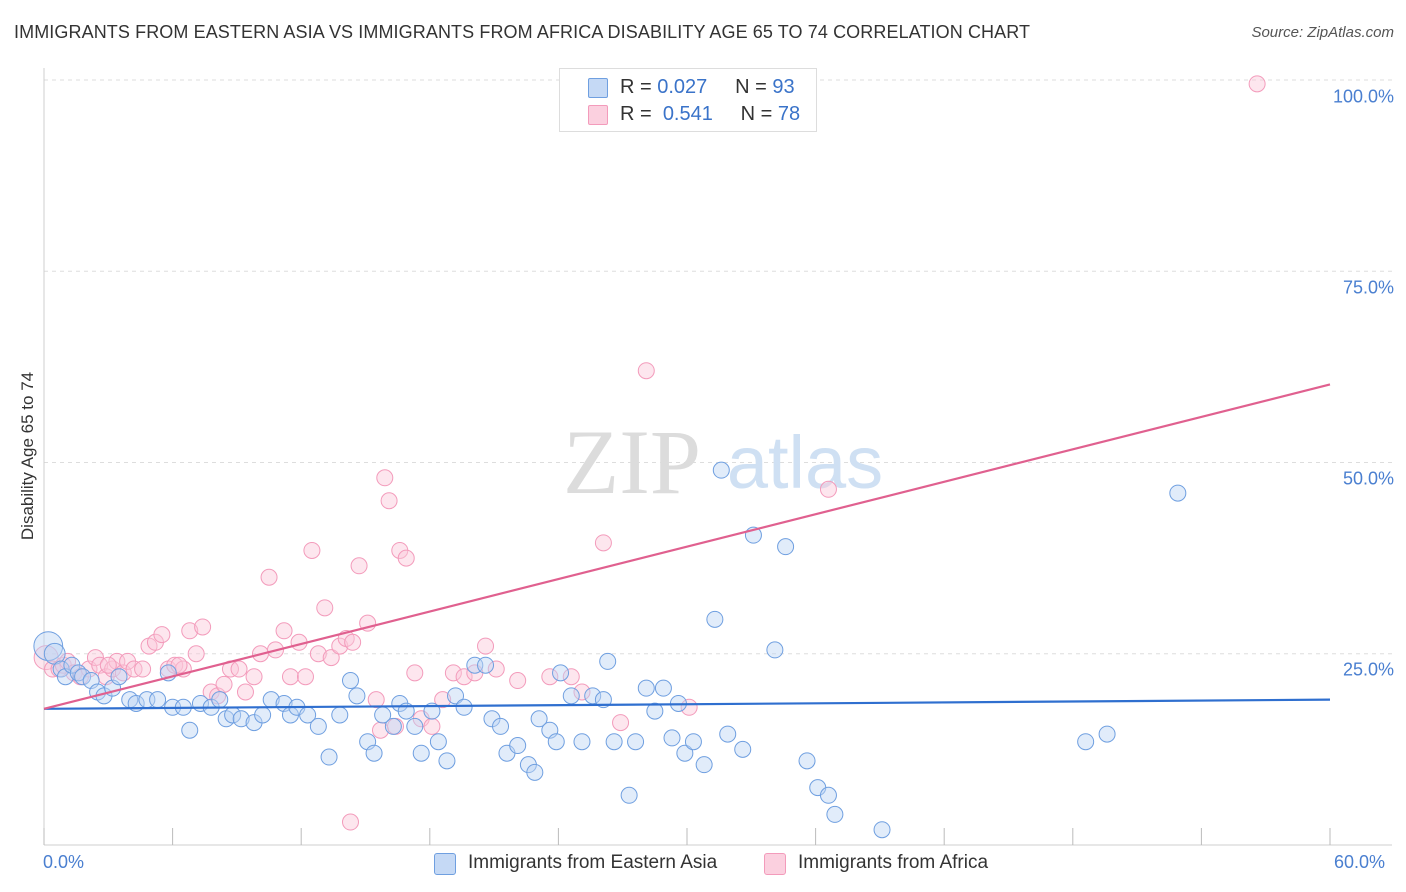  What do you see at coordinates (1363, 96) in the screenshot?
I see `y-tick-label: 100.0%` at bounding box center [1363, 96].